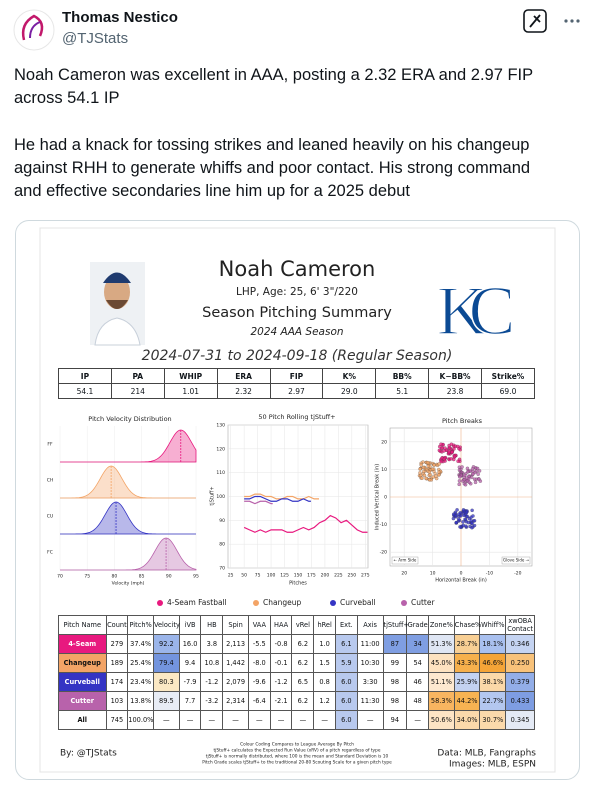 The width and height of the screenshot is (596, 788). Describe the element at coordinates (212, 644) in the screenshot. I see `pitch-table-cell: 3.8` at that location.